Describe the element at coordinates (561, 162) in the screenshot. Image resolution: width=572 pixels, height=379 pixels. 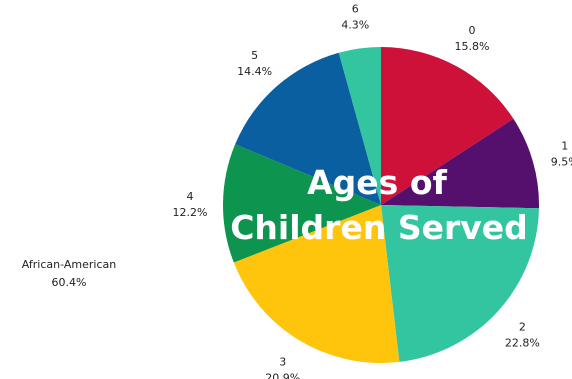
I see `slice-pct-1: 9.5%` at that location.